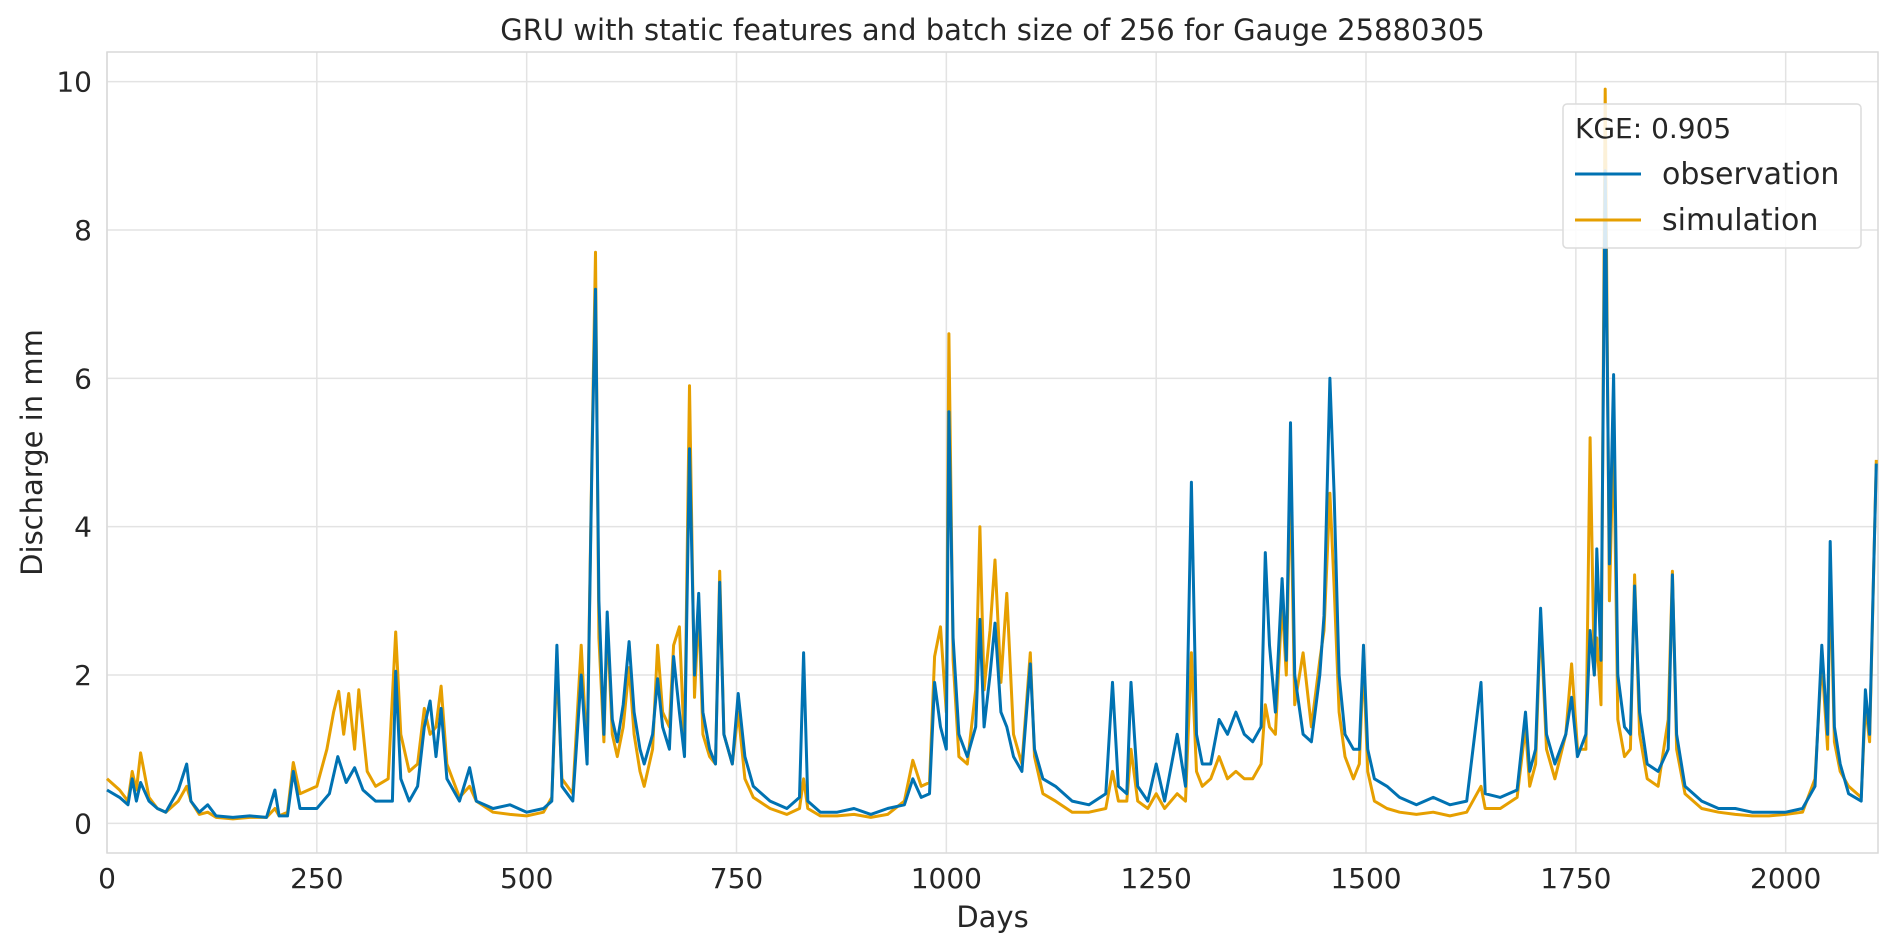 The image size is (1892, 948). I want to click on legend: KGE: 0.905 observation simulation, so click(1712, 176).